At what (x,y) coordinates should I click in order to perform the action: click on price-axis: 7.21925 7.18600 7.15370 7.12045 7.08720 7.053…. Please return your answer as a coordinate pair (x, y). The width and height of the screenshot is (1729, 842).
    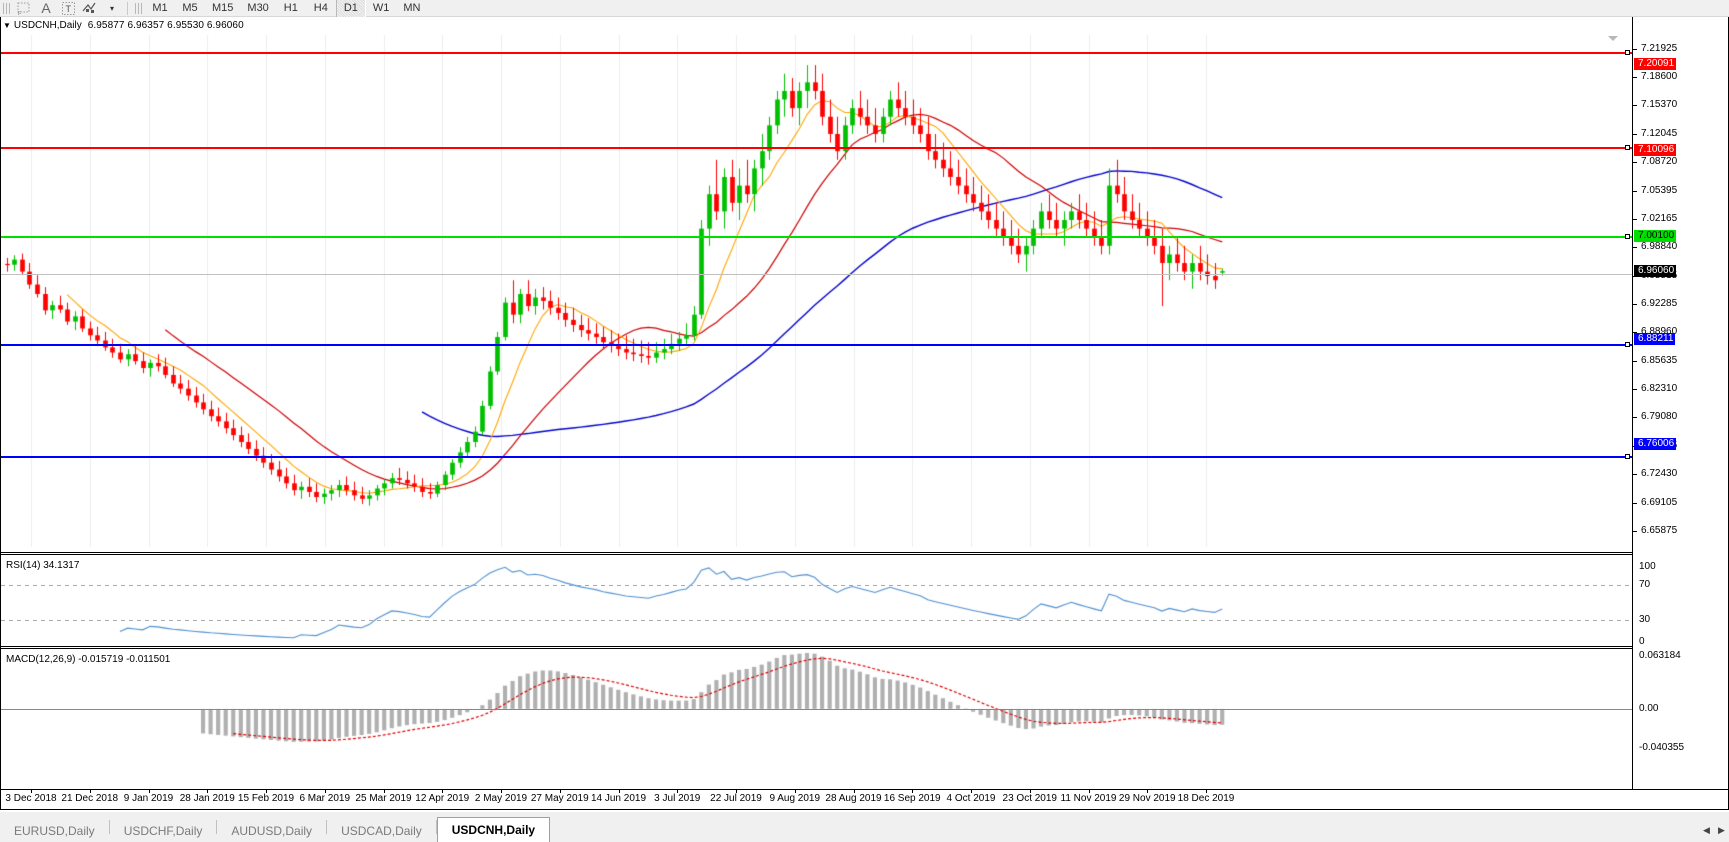
    Looking at the image, I should click on (1680, 403).